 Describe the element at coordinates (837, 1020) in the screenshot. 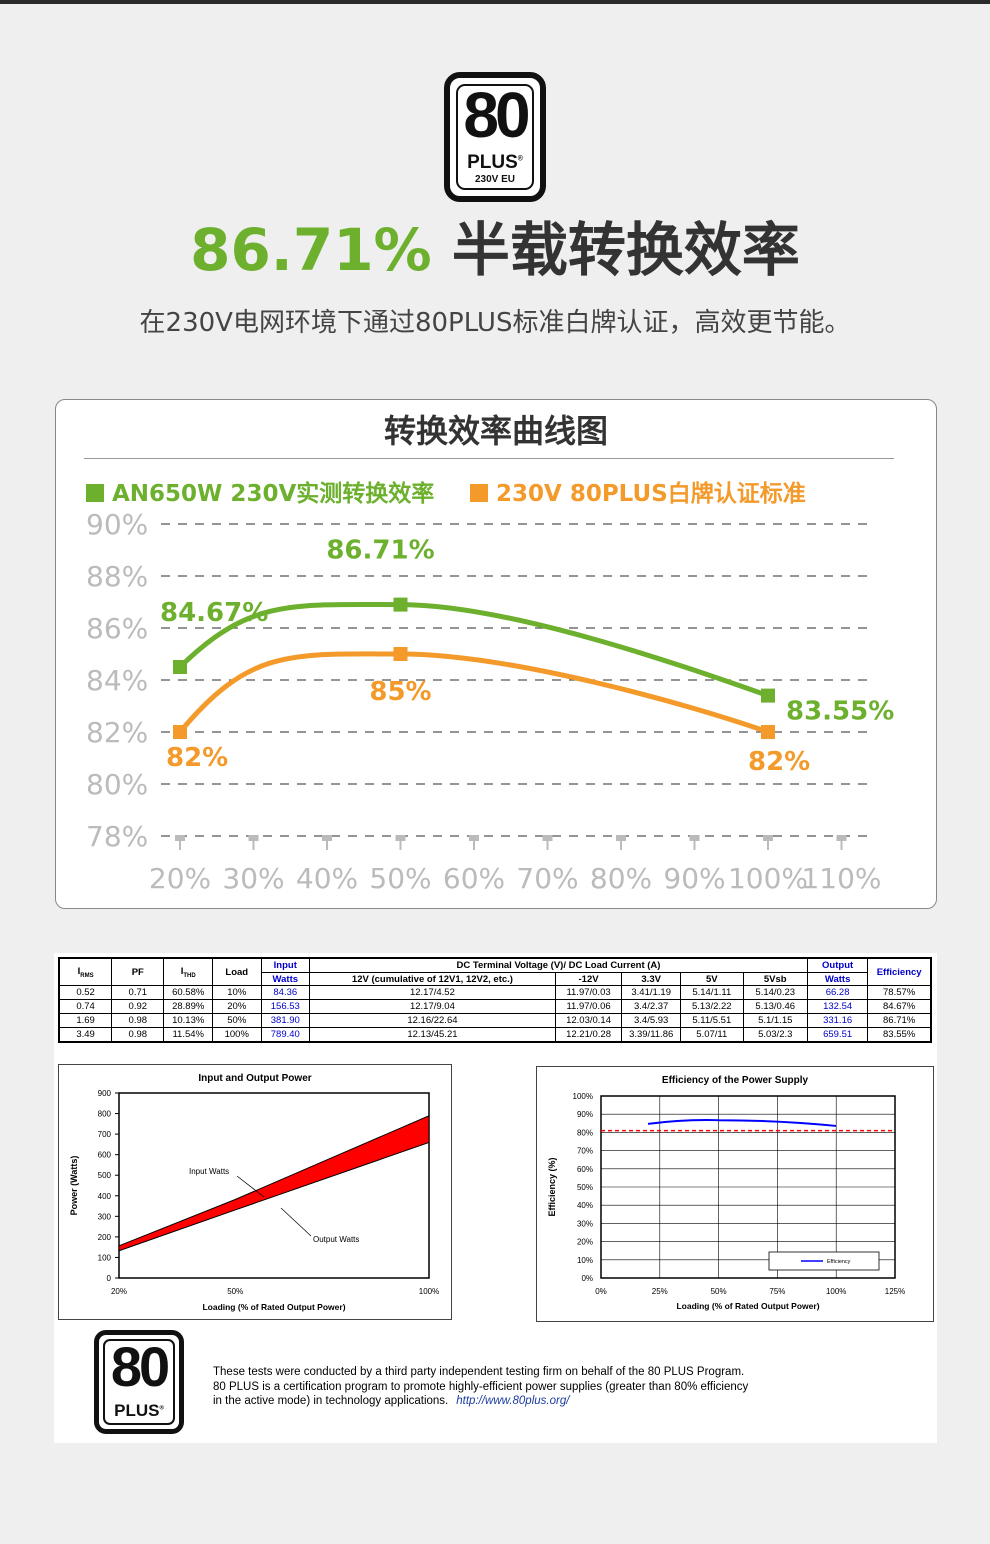

I see `cell: 331.16` at that location.